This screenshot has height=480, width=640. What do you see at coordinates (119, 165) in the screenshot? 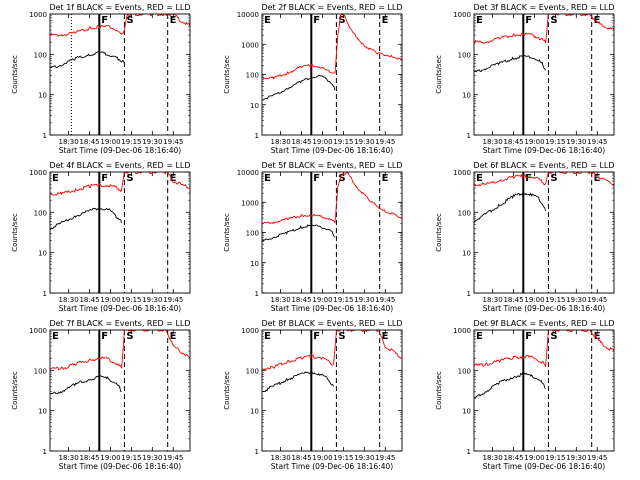
I see `chart-title: Det 4f BLACK = Events, RED = LLD` at bounding box center [119, 165].